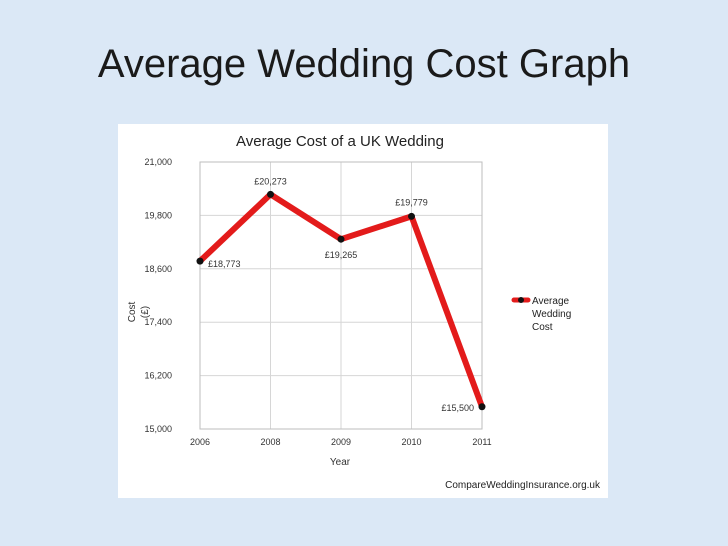 This screenshot has height=546, width=728. Describe the element at coordinates (542, 327) in the screenshot. I see `legend-line-3: Cost` at that location.